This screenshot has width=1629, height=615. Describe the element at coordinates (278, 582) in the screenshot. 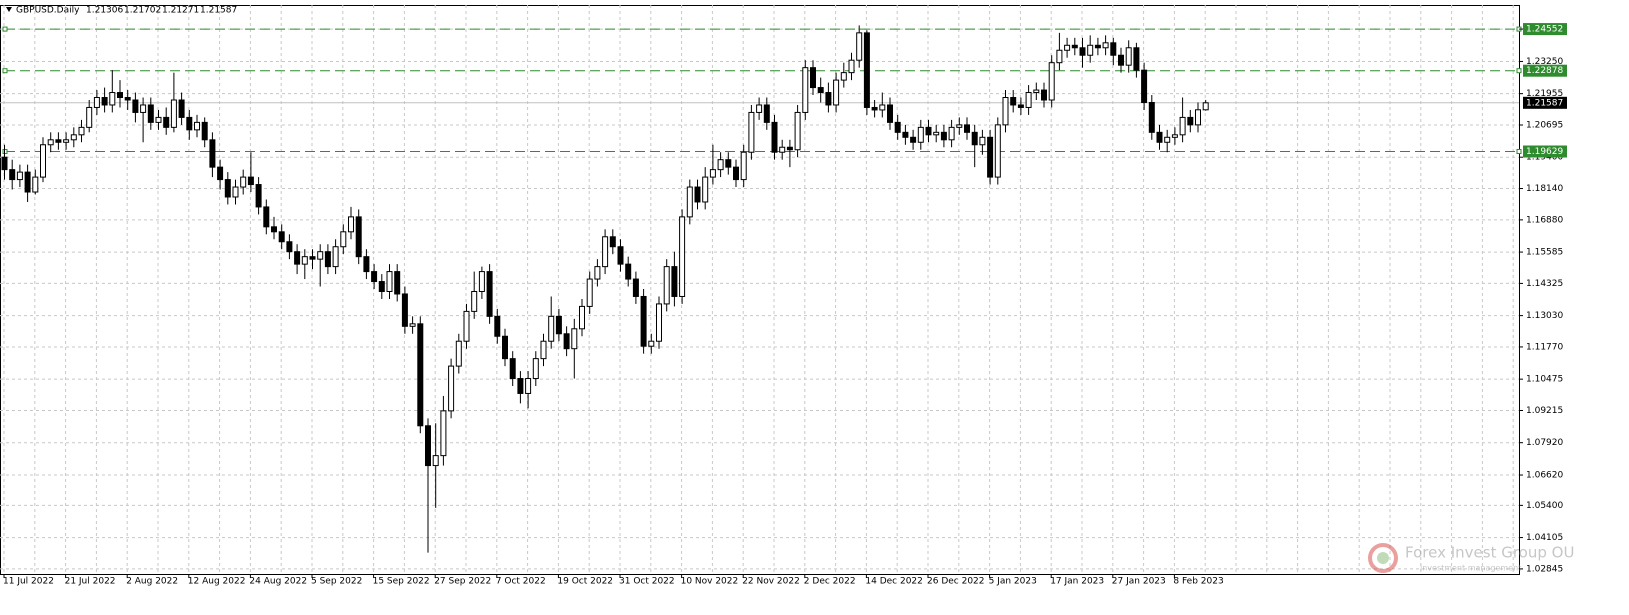

I see `x-tick-label: 24 Aug 2022` at that location.